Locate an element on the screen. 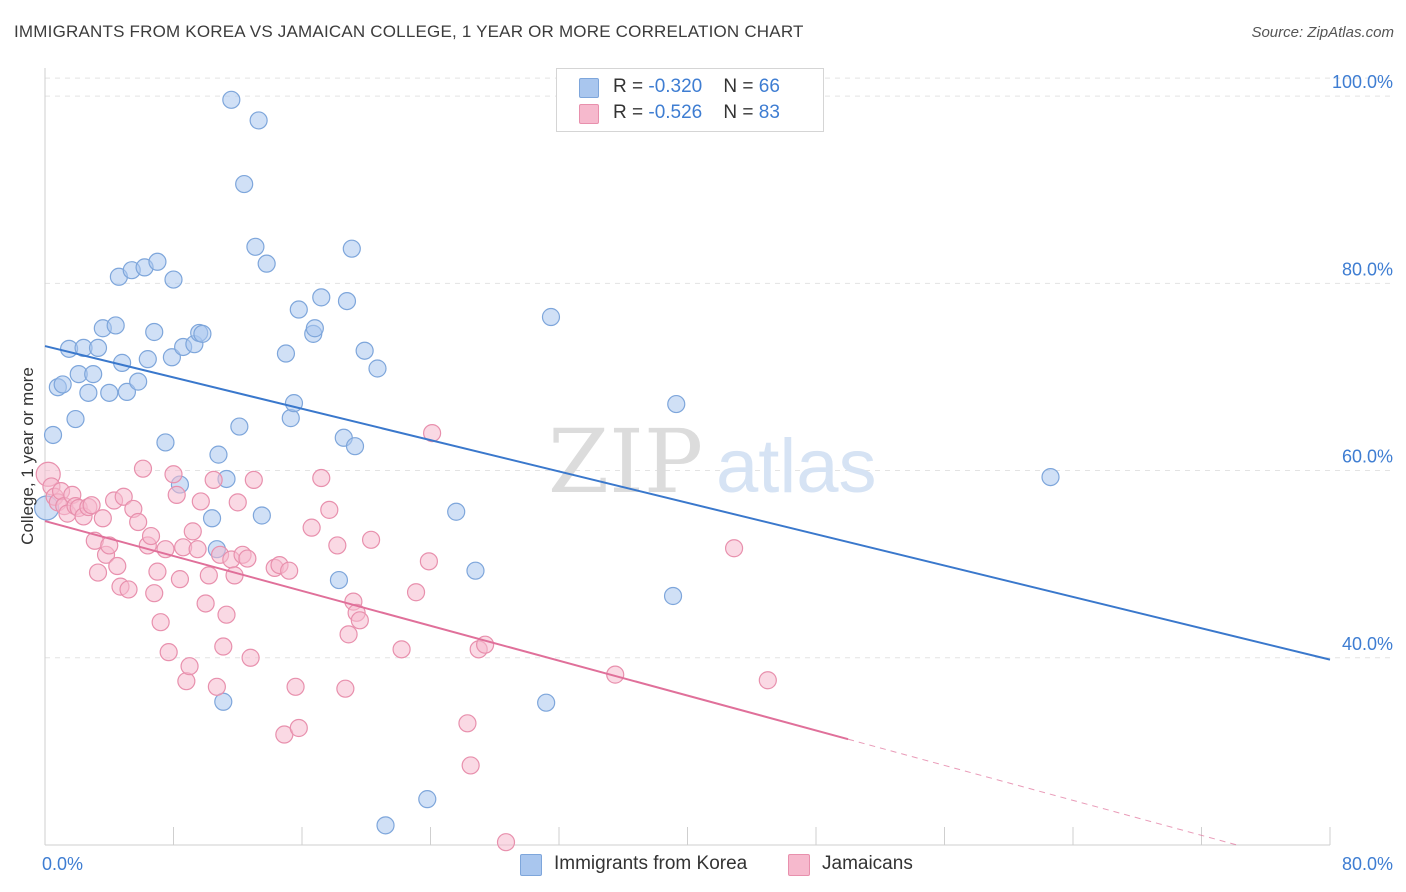 This screenshot has width=1406, height=892. legend-r-value-korea: -0.320 is located at coordinates (675, 86).